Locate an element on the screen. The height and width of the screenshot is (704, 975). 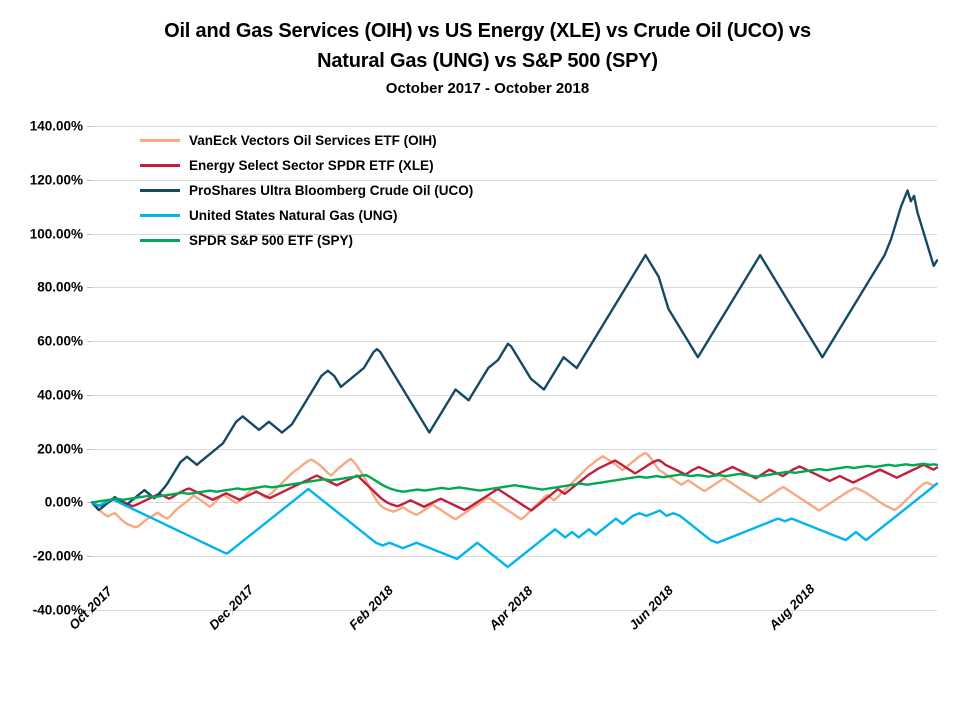
y-axis-tick-label: 80.00% is located at coordinates (60, 287).